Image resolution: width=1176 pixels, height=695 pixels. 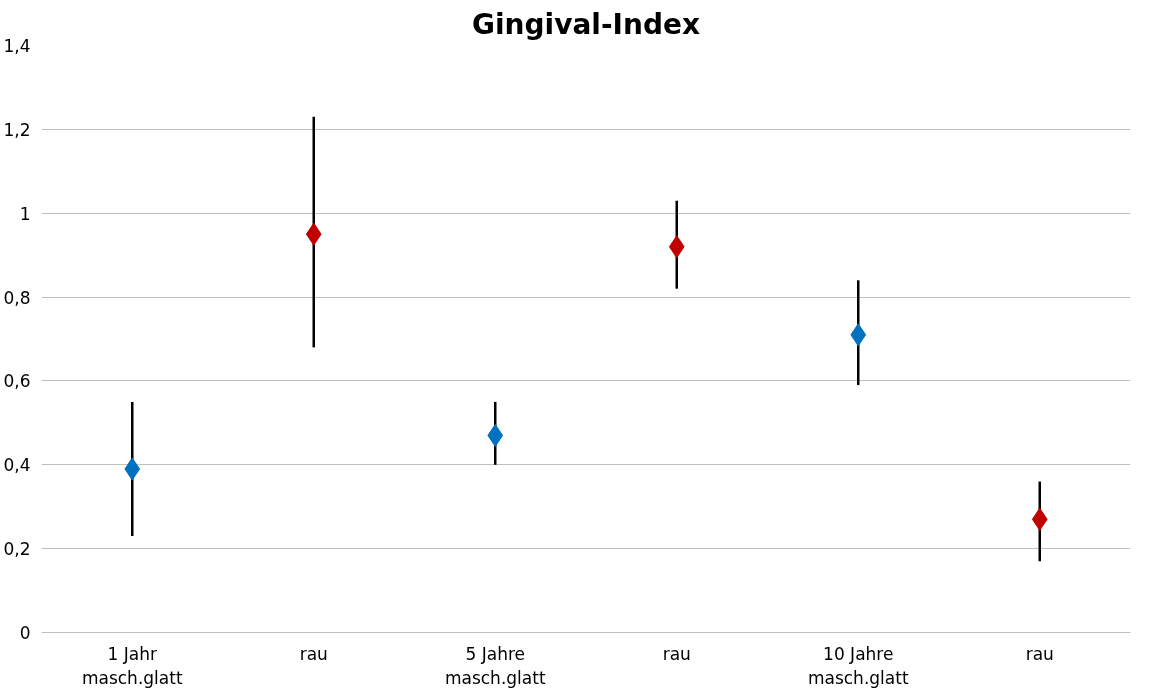 What do you see at coordinates (17, 465) in the screenshot?
I see `y-tick-label: 0,4` at bounding box center [17, 465].